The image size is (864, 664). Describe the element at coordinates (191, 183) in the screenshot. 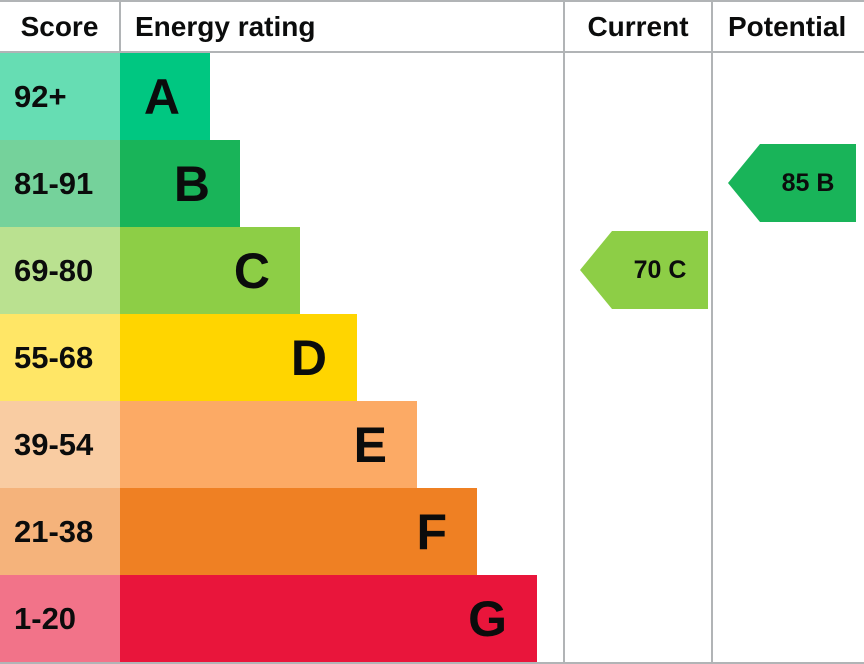

I see `band-letter: B` at that location.